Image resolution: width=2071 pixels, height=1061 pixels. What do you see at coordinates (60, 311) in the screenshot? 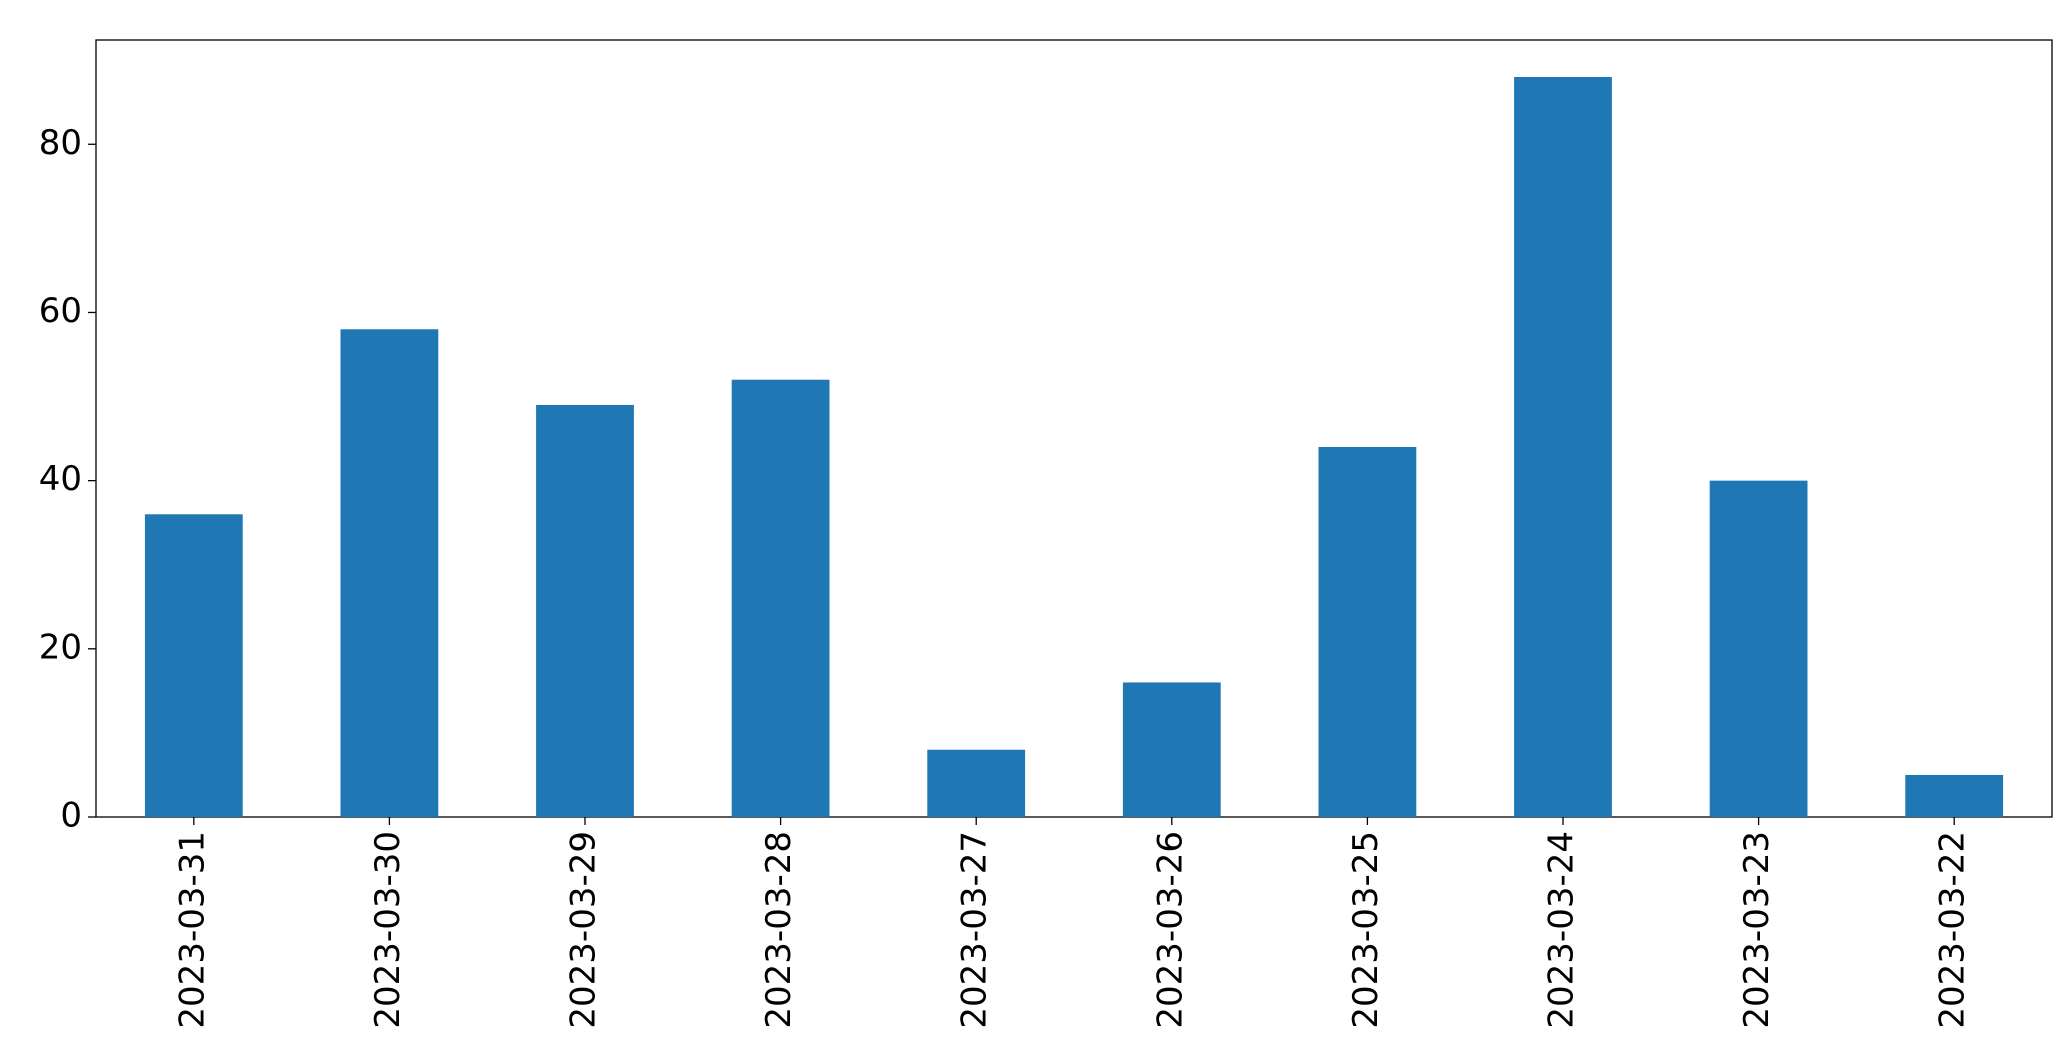
I see `y-tick-label: 60` at bounding box center [60, 311].